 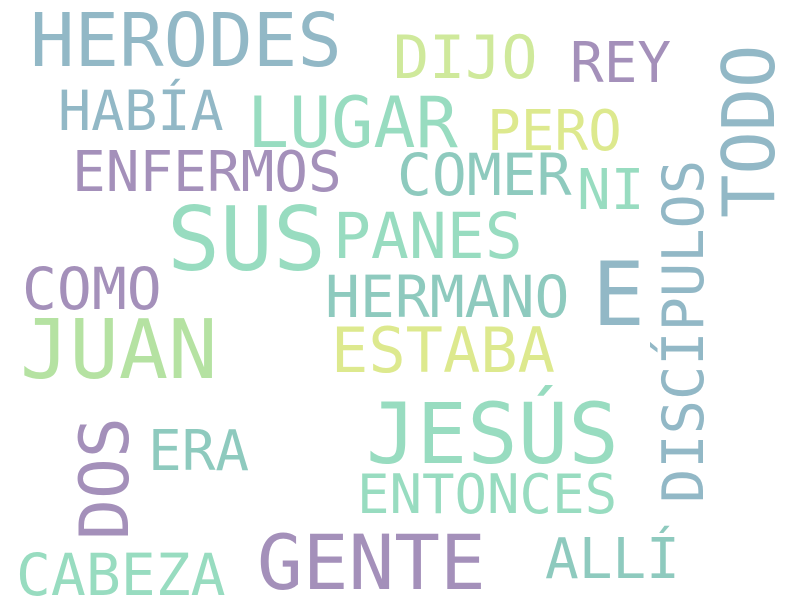 What do you see at coordinates (119, 350) in the screenshot?
I see `word-juan: JUAN` at bounding box center [119, 350].